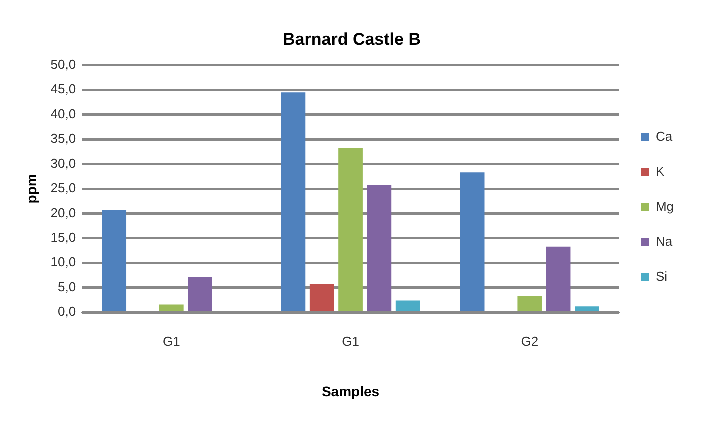 Image resolution: width=704 pixels, height=425 pixels. I want to click on y-tick-label: 0,0, so click(67, 312).